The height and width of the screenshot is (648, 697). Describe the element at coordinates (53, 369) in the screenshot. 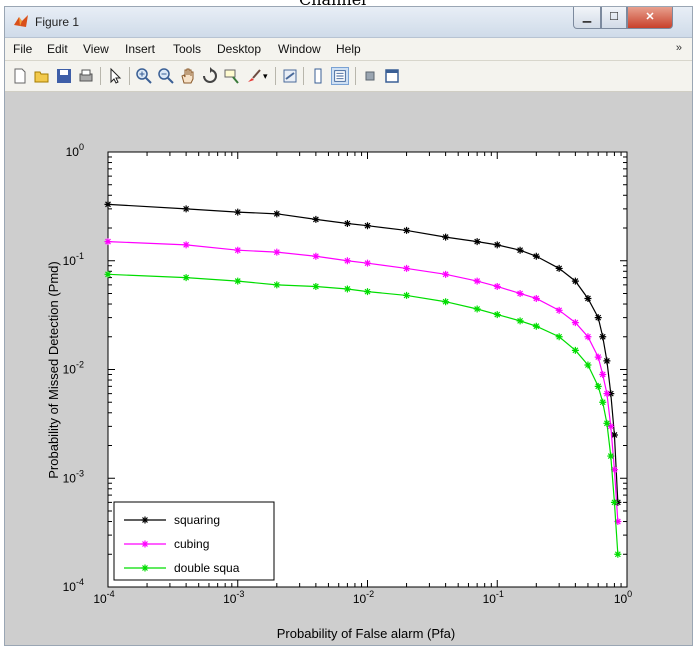

I see `y-axis-label: Probability of Missed Detection (Pmd)` at that location.